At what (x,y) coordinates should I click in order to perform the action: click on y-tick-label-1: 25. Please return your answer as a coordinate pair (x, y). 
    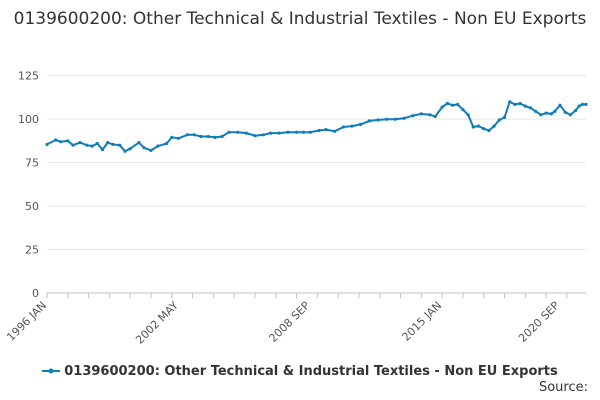
    Looking at the image, I should click on (32, 250).